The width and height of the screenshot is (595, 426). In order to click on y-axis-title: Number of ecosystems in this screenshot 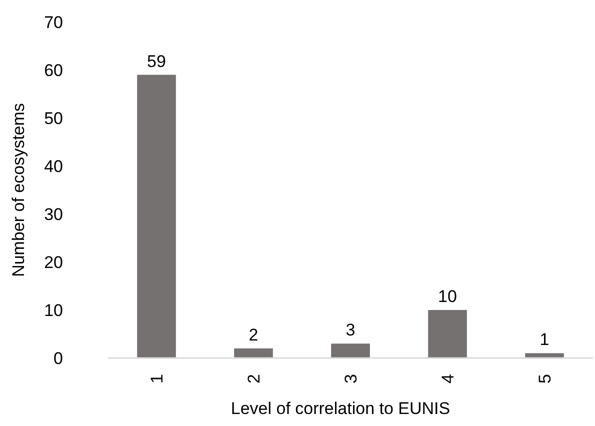, I will do `click(18, 190)`.